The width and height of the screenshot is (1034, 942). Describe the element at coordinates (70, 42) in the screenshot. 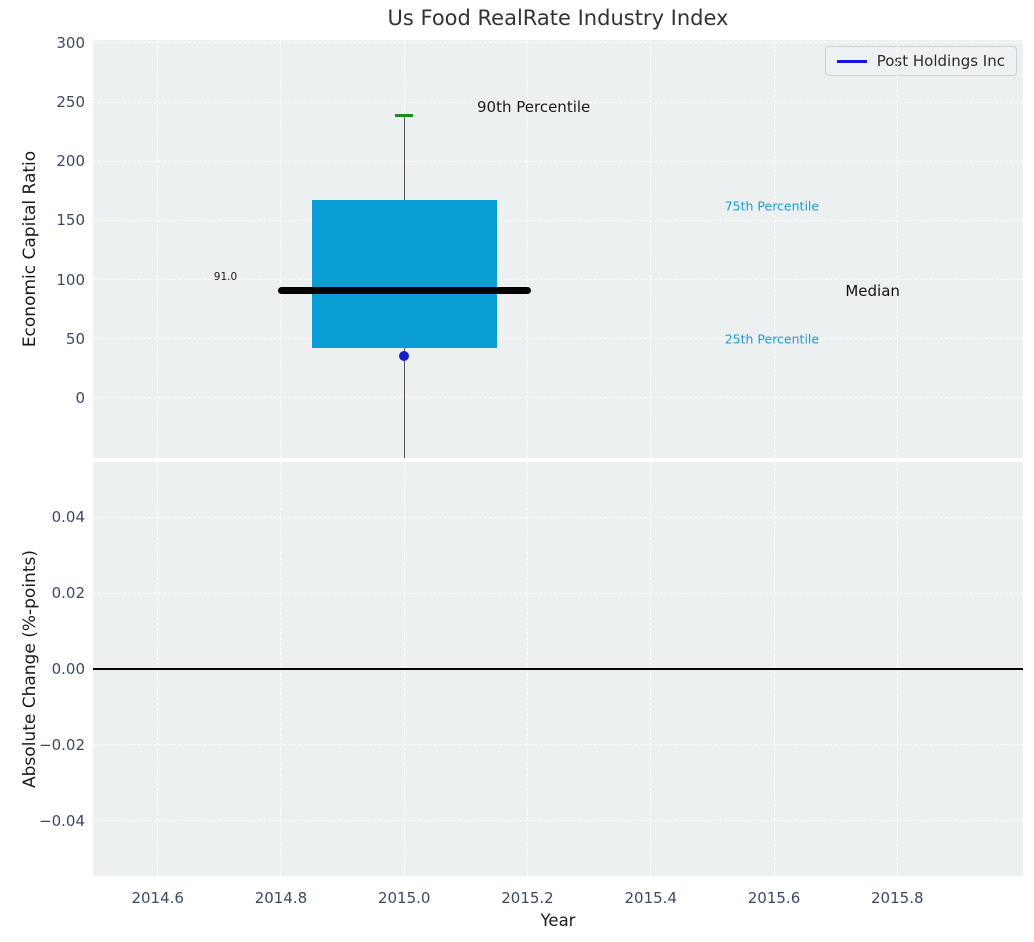

I see `ytick-label-top: 300` at that location.